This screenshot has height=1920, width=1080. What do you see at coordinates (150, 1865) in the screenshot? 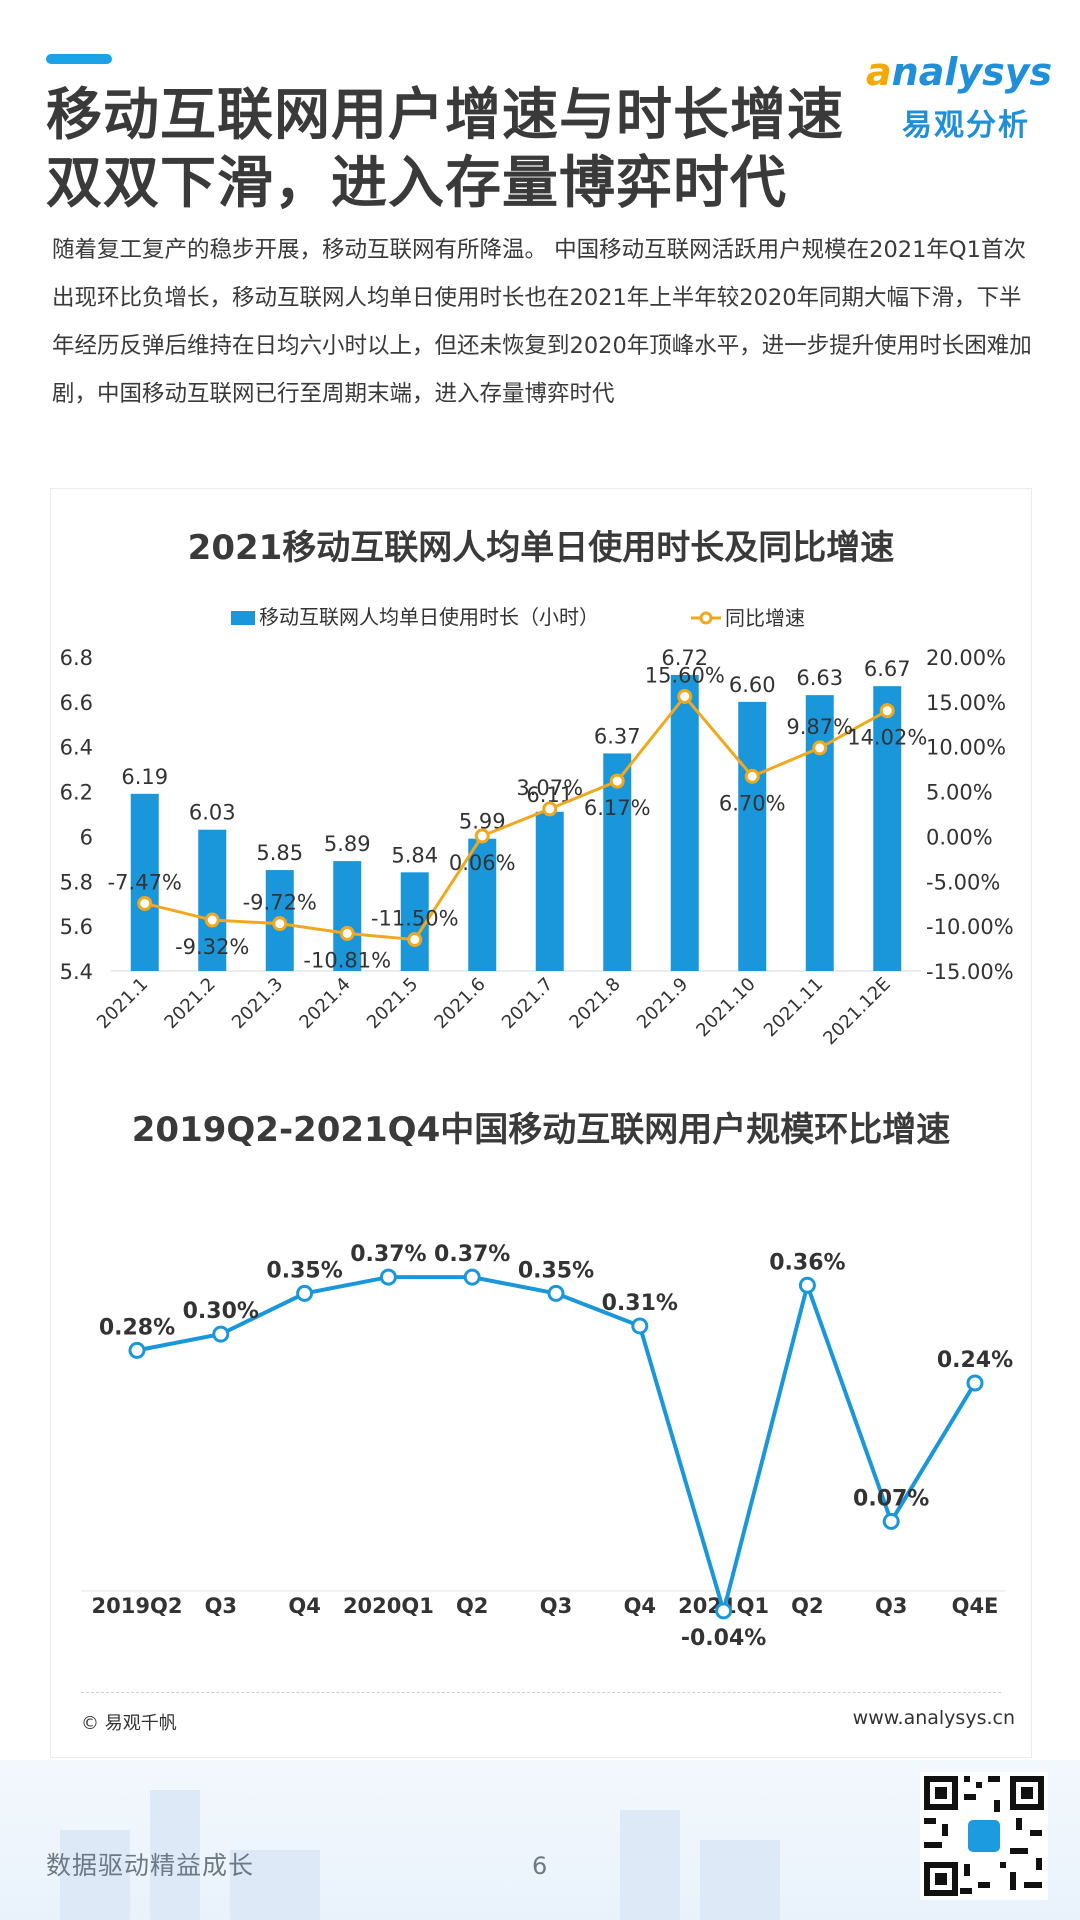
I see `slogan: 数据驱动精益成长` at bounding box center [150, 1865].